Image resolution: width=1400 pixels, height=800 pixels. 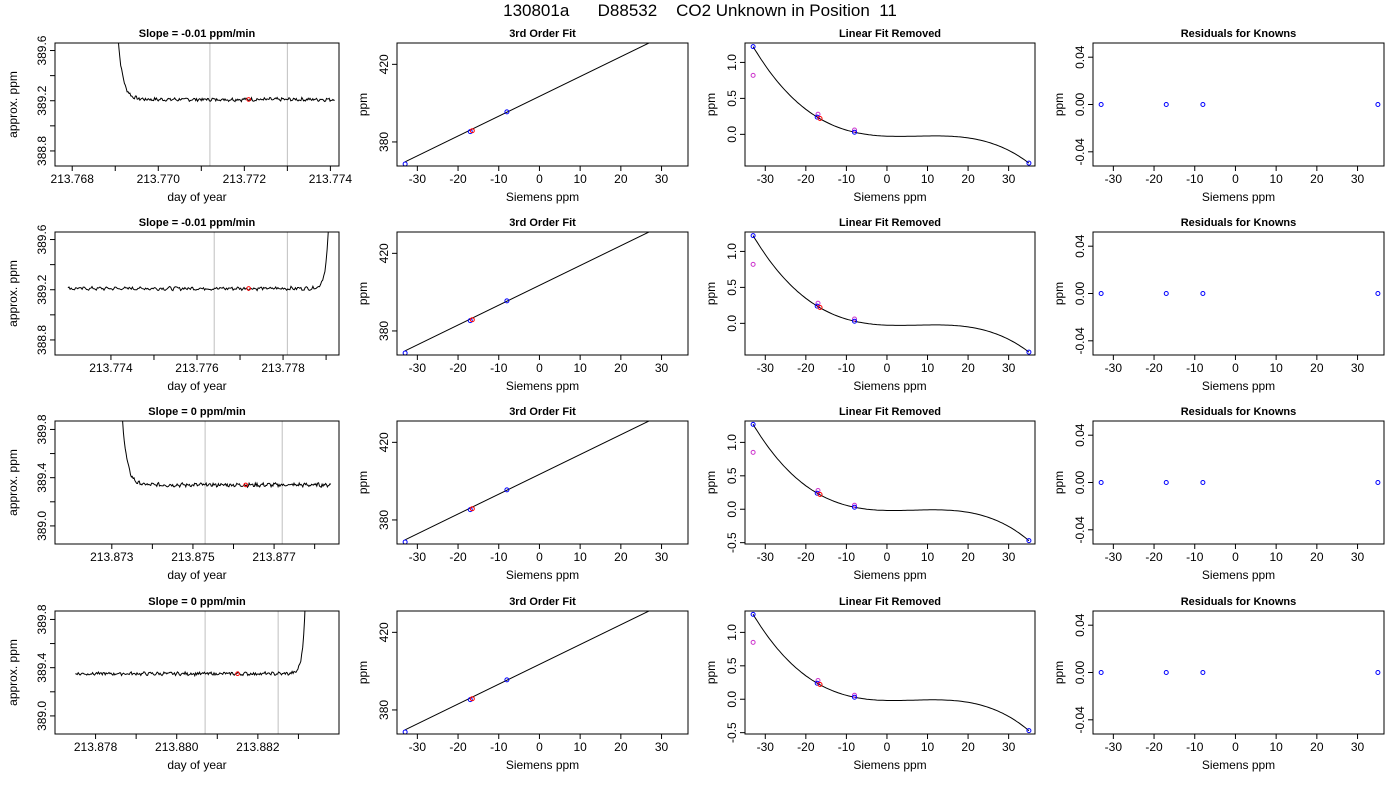 I want to click on panel-title: Slope = 0 ppm/min, so click(x=197, y=602).